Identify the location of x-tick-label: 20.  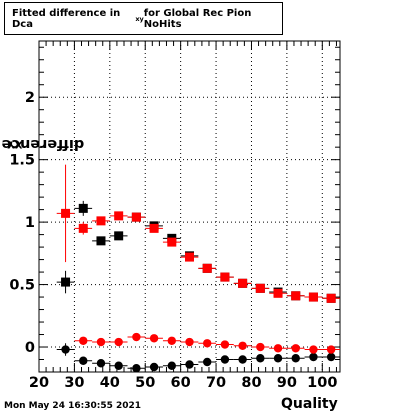
(39, 383).